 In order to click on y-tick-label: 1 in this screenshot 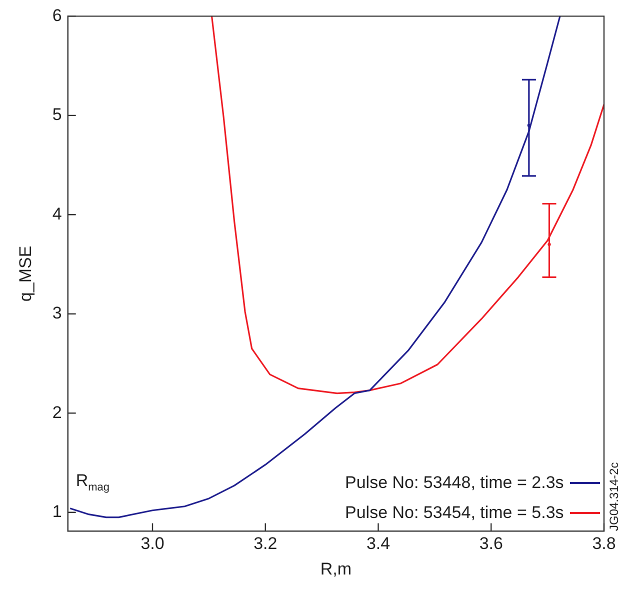, I will do `click(57, 512)`.